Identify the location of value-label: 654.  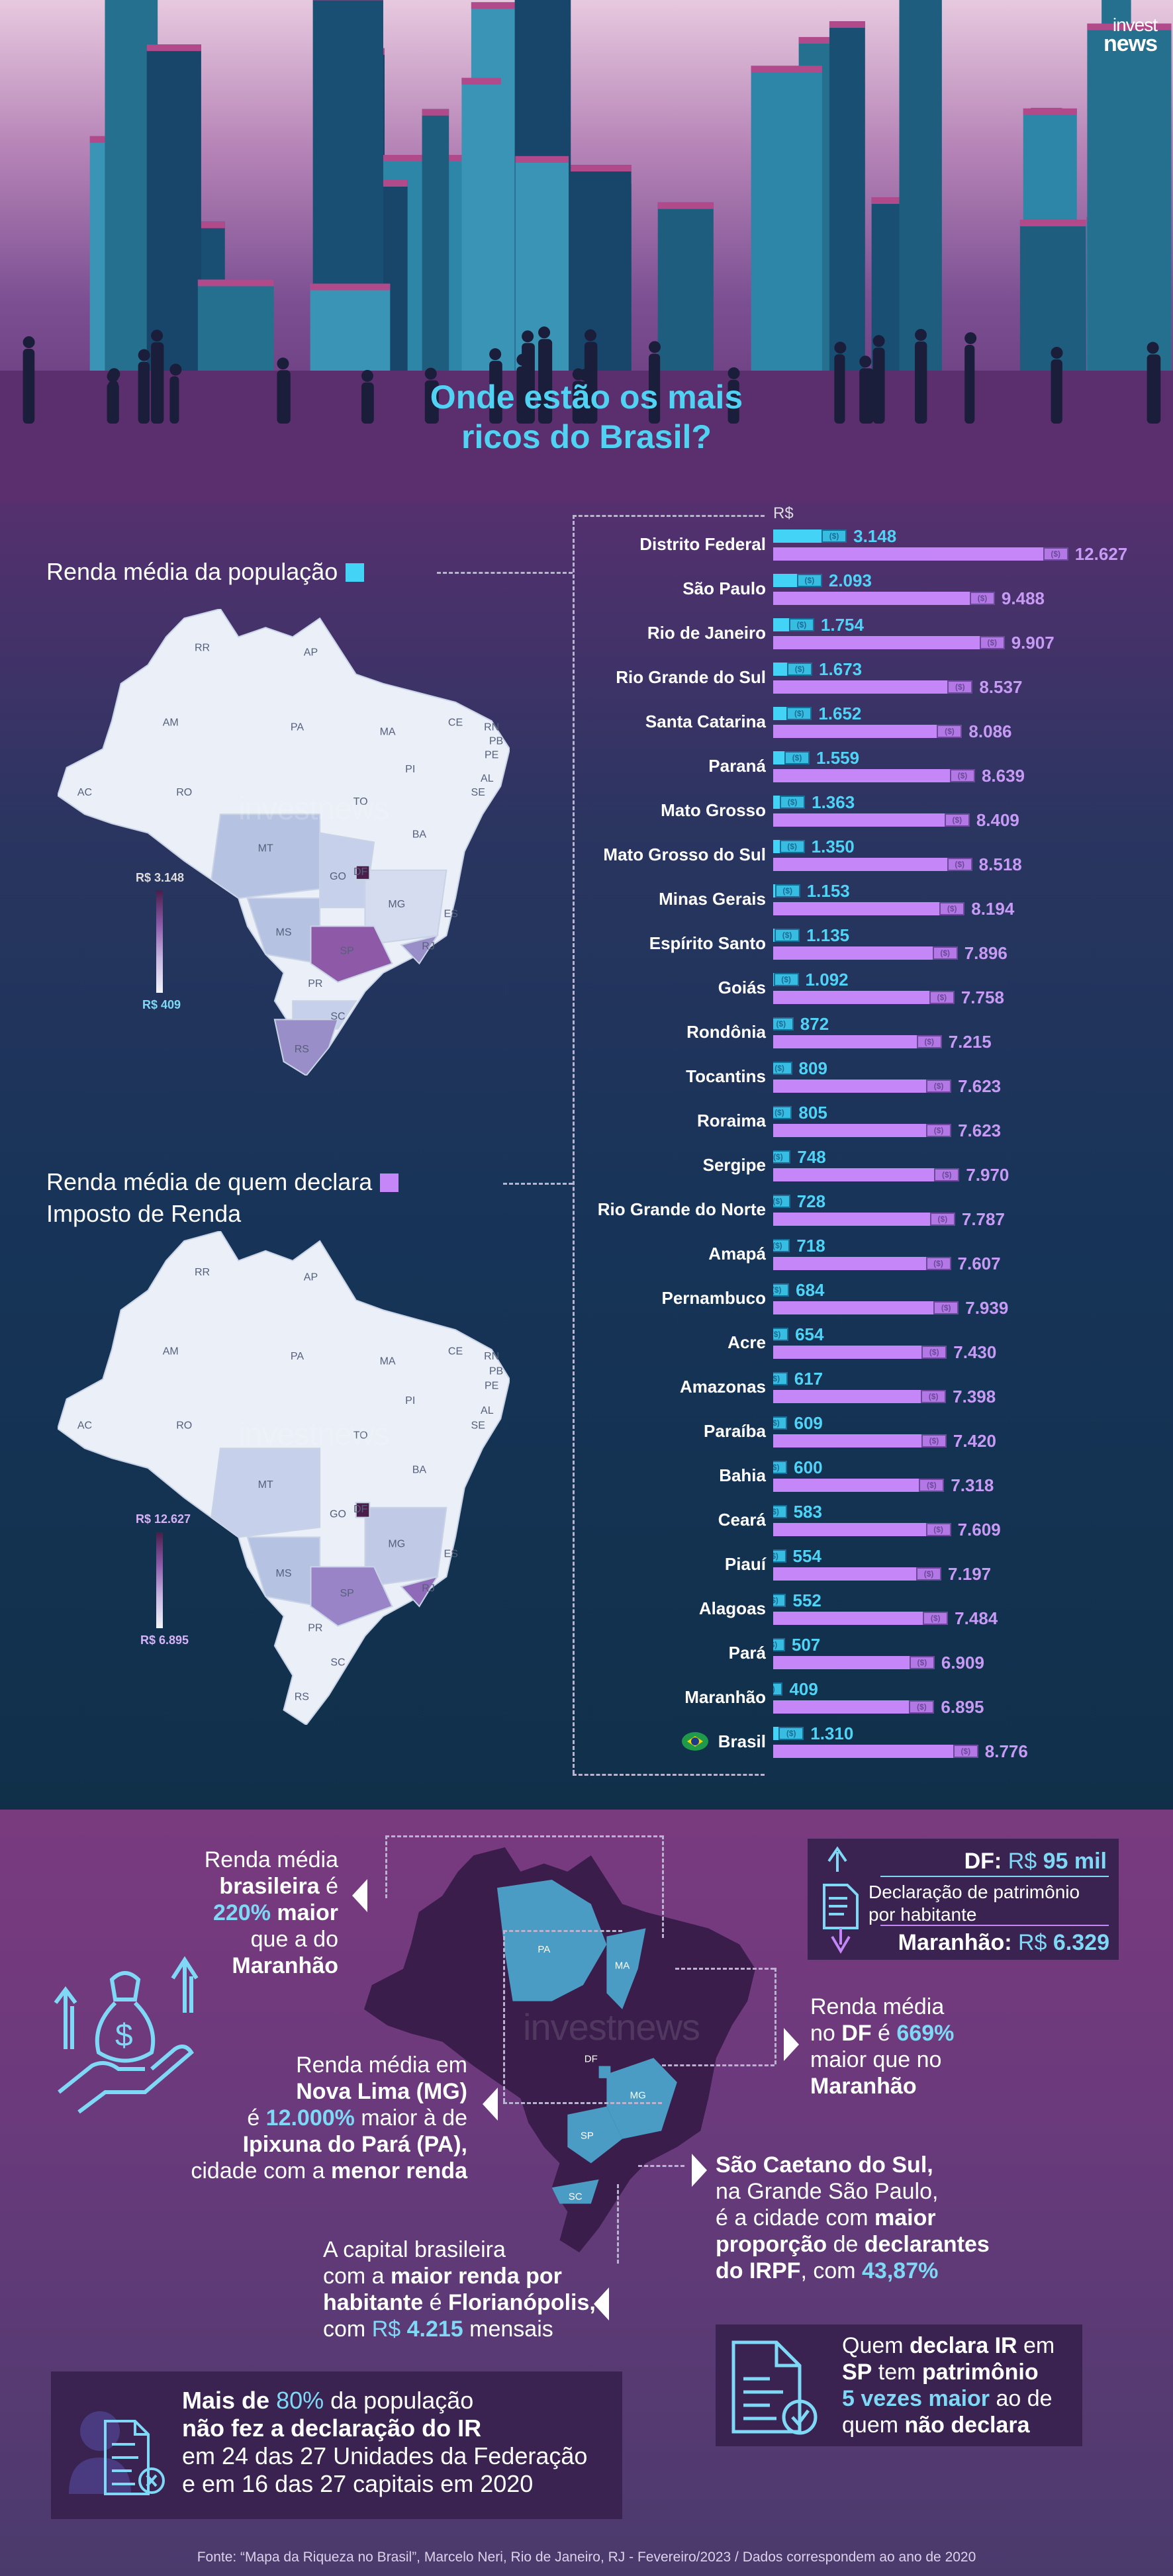
(809, 1334).